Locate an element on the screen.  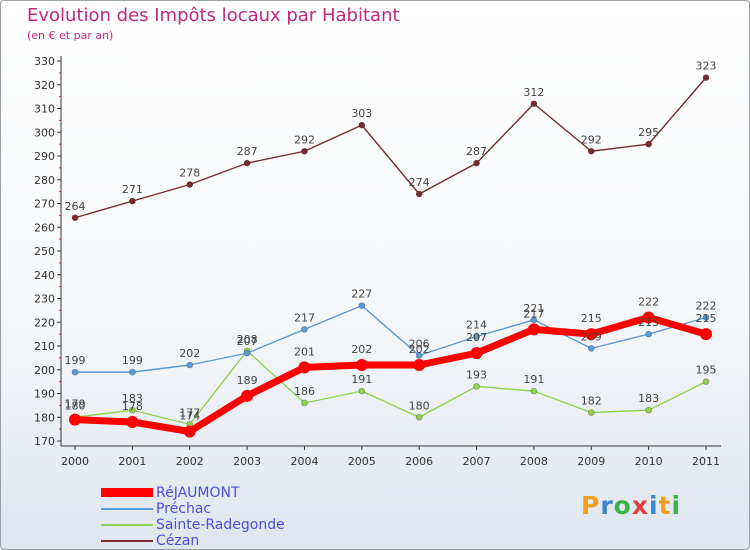
y-tick-label: 220 is located at coordinates (44, 322).